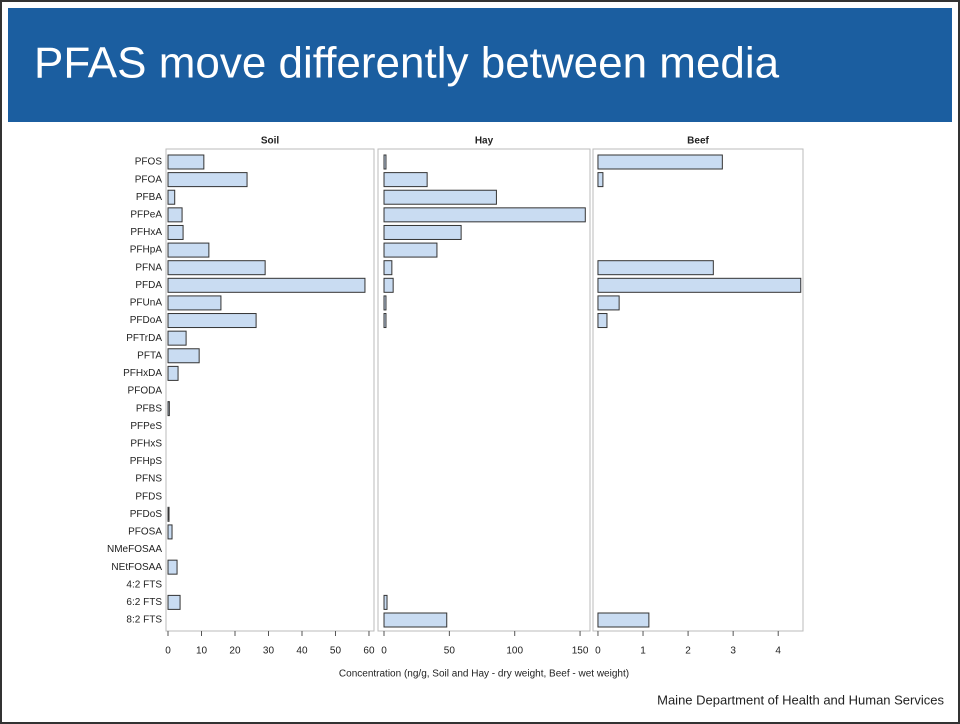  I want to click on x-tick-label: 20, so click(235, 651).